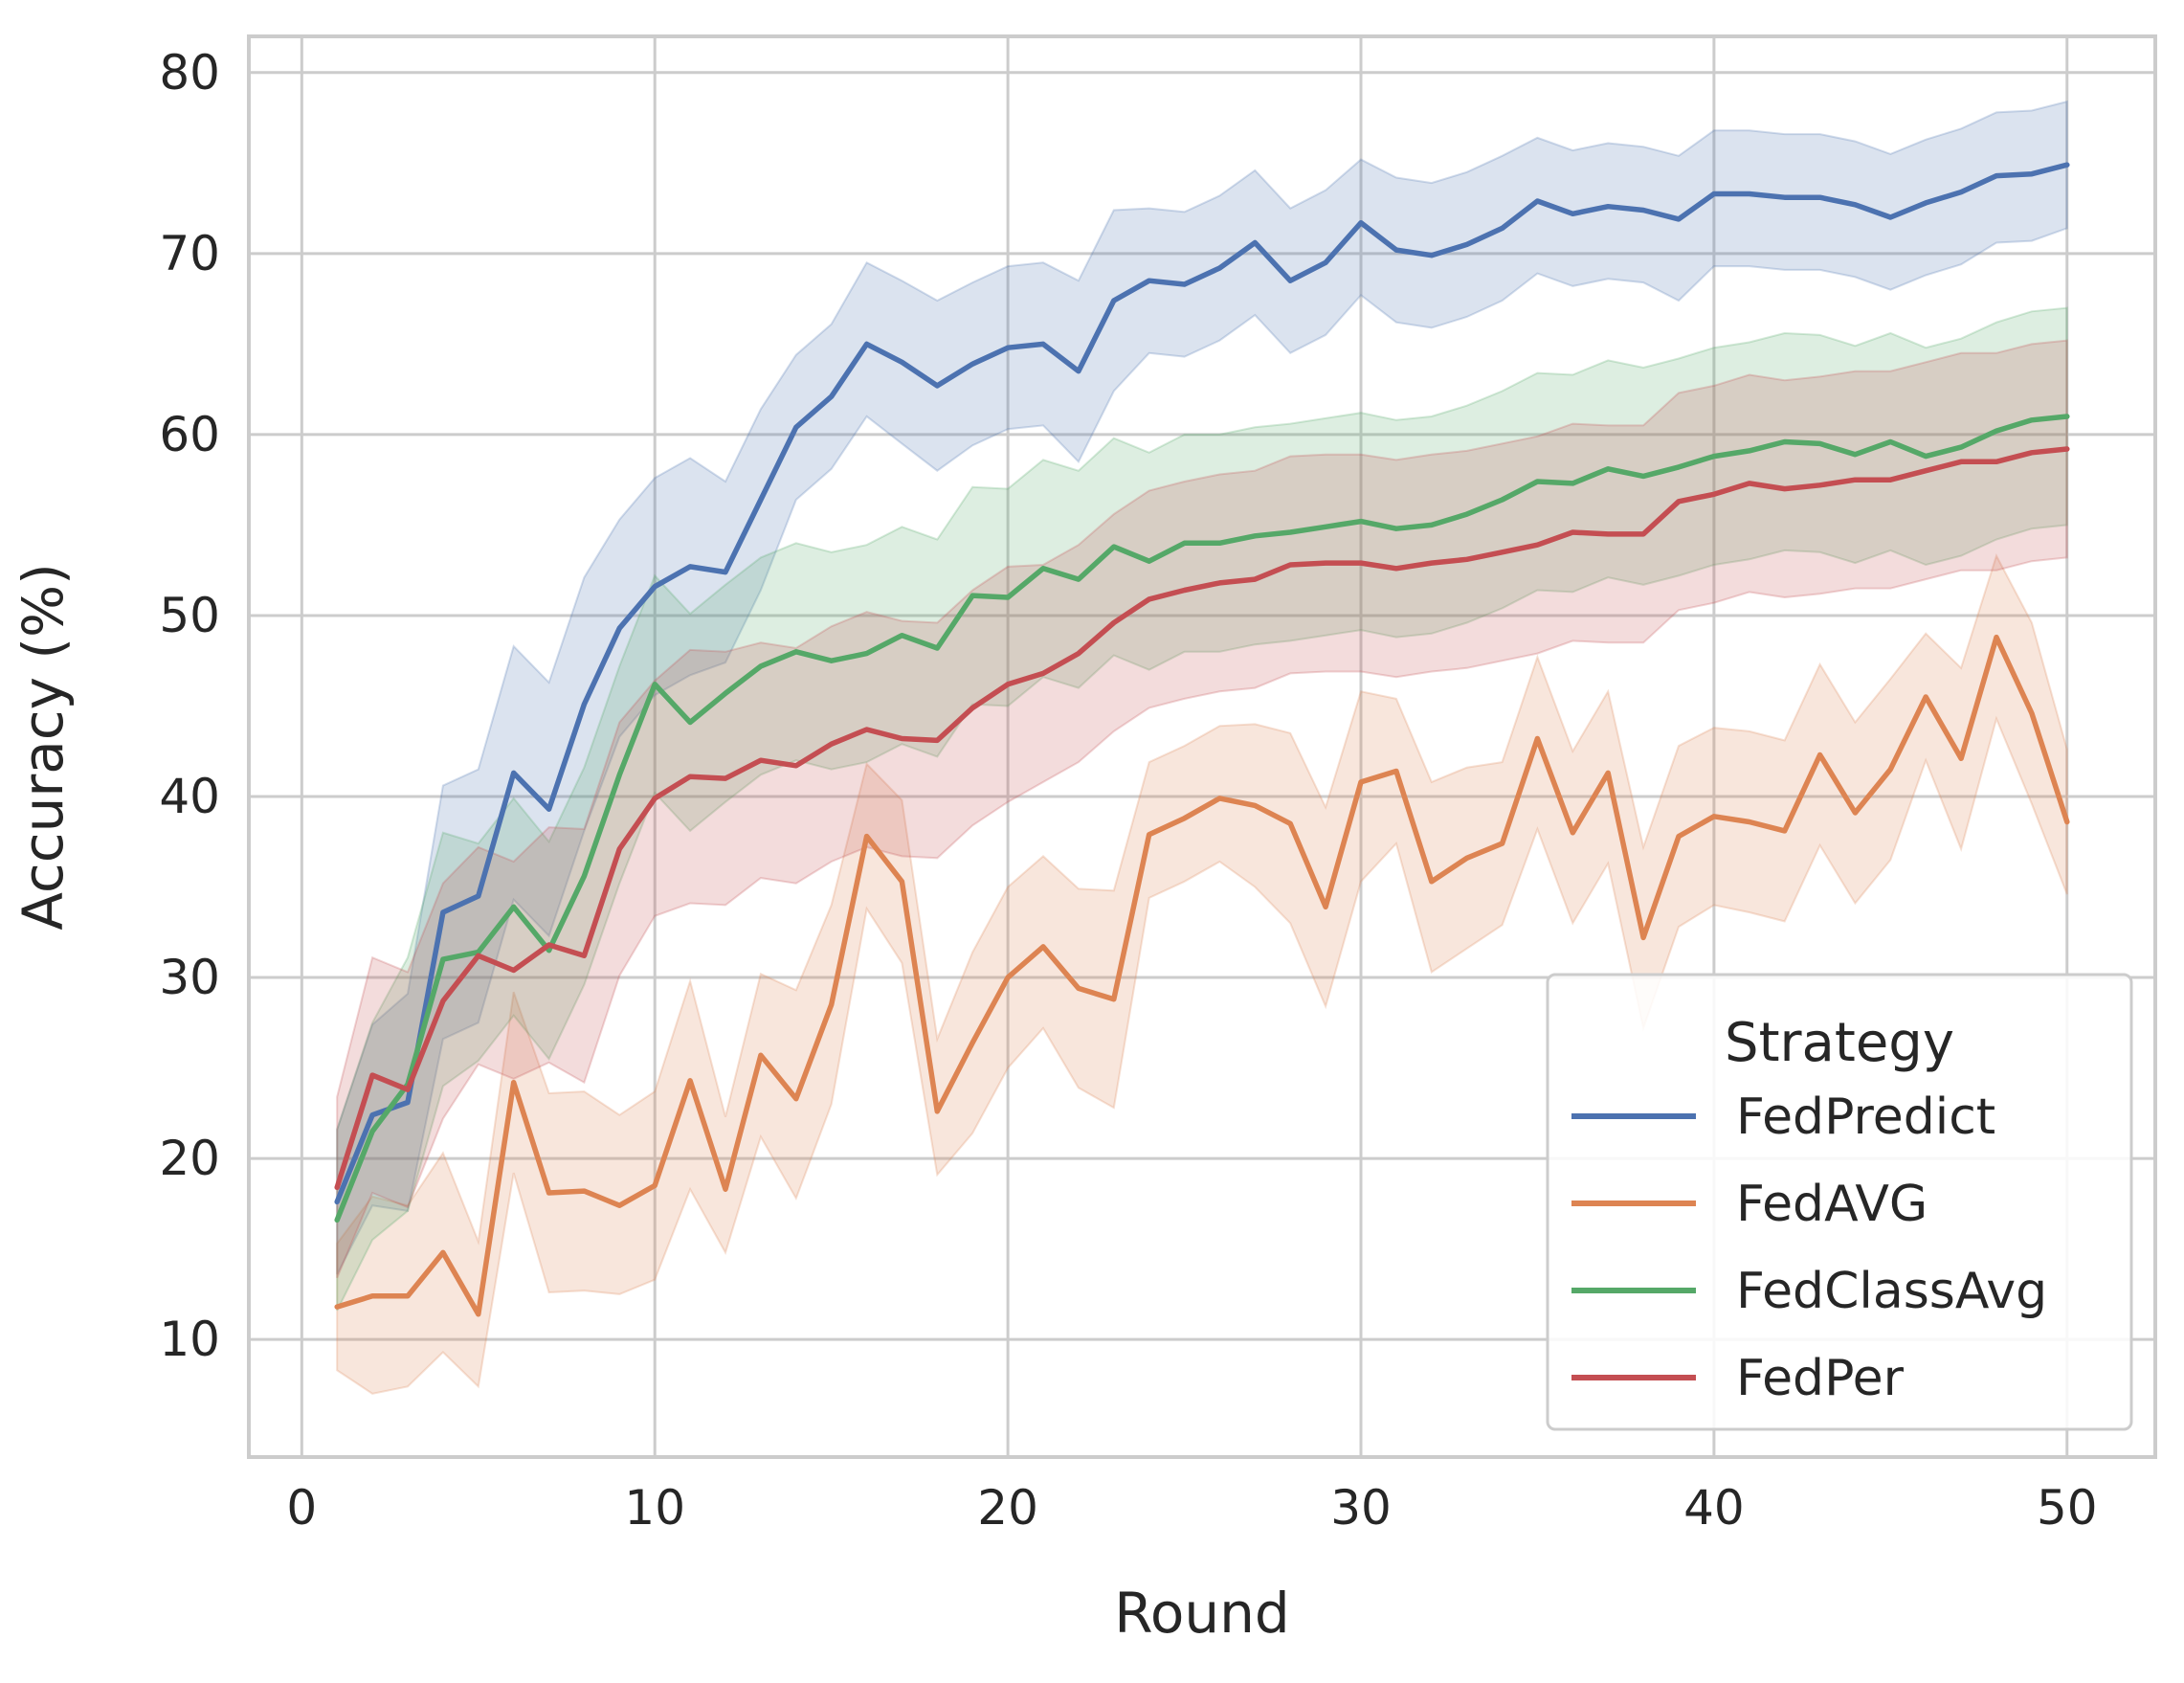  Describe the element at coordinates (1714, 1508) in the screenshot. I see `x-tick-label: 40` at that location.